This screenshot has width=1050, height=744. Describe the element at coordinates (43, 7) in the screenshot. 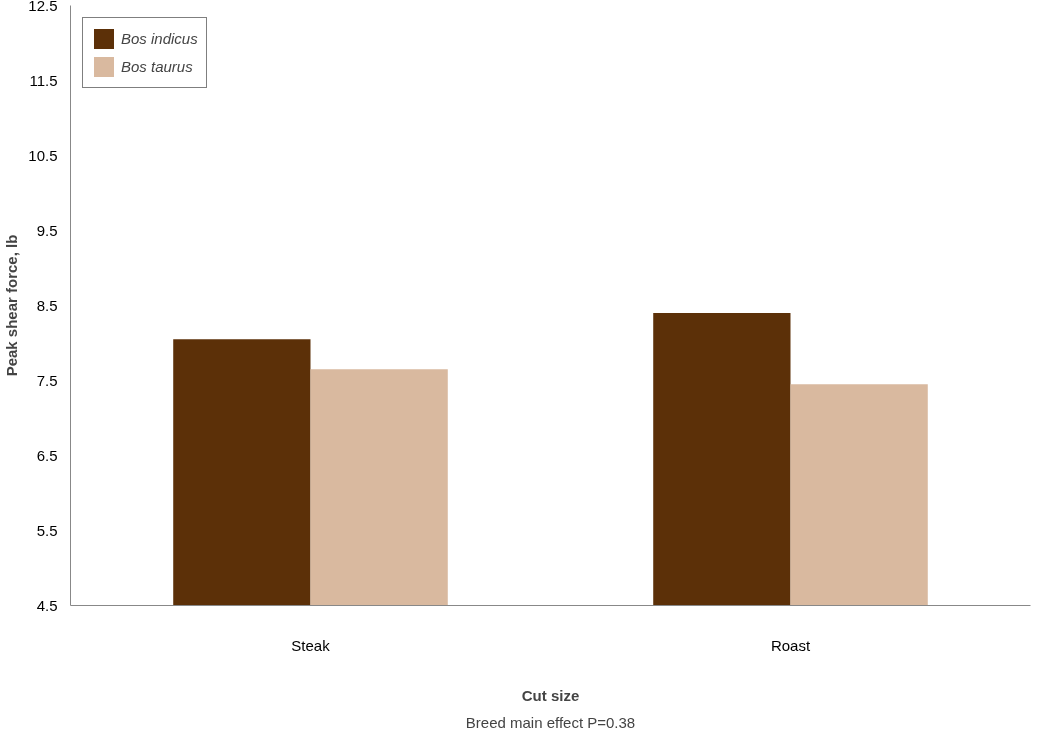

I see `y-tick-label: 12.5` at that location.